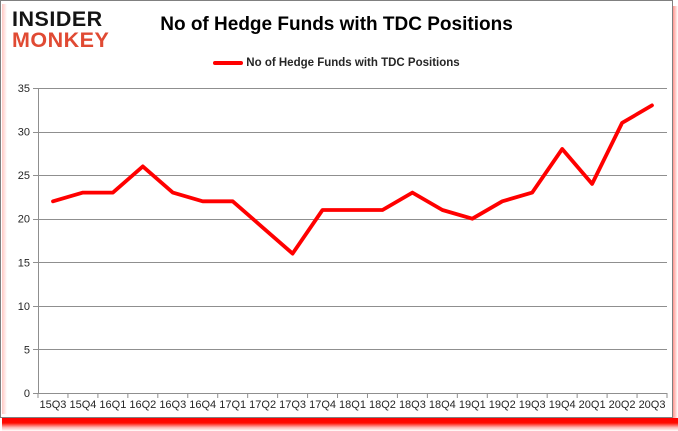 The height and width of the screenshot is (431, 678). Describe the element at coordinates (202, 405) in the screenshot. I see `xtick-label-16Q4: 16Q4` at that location.